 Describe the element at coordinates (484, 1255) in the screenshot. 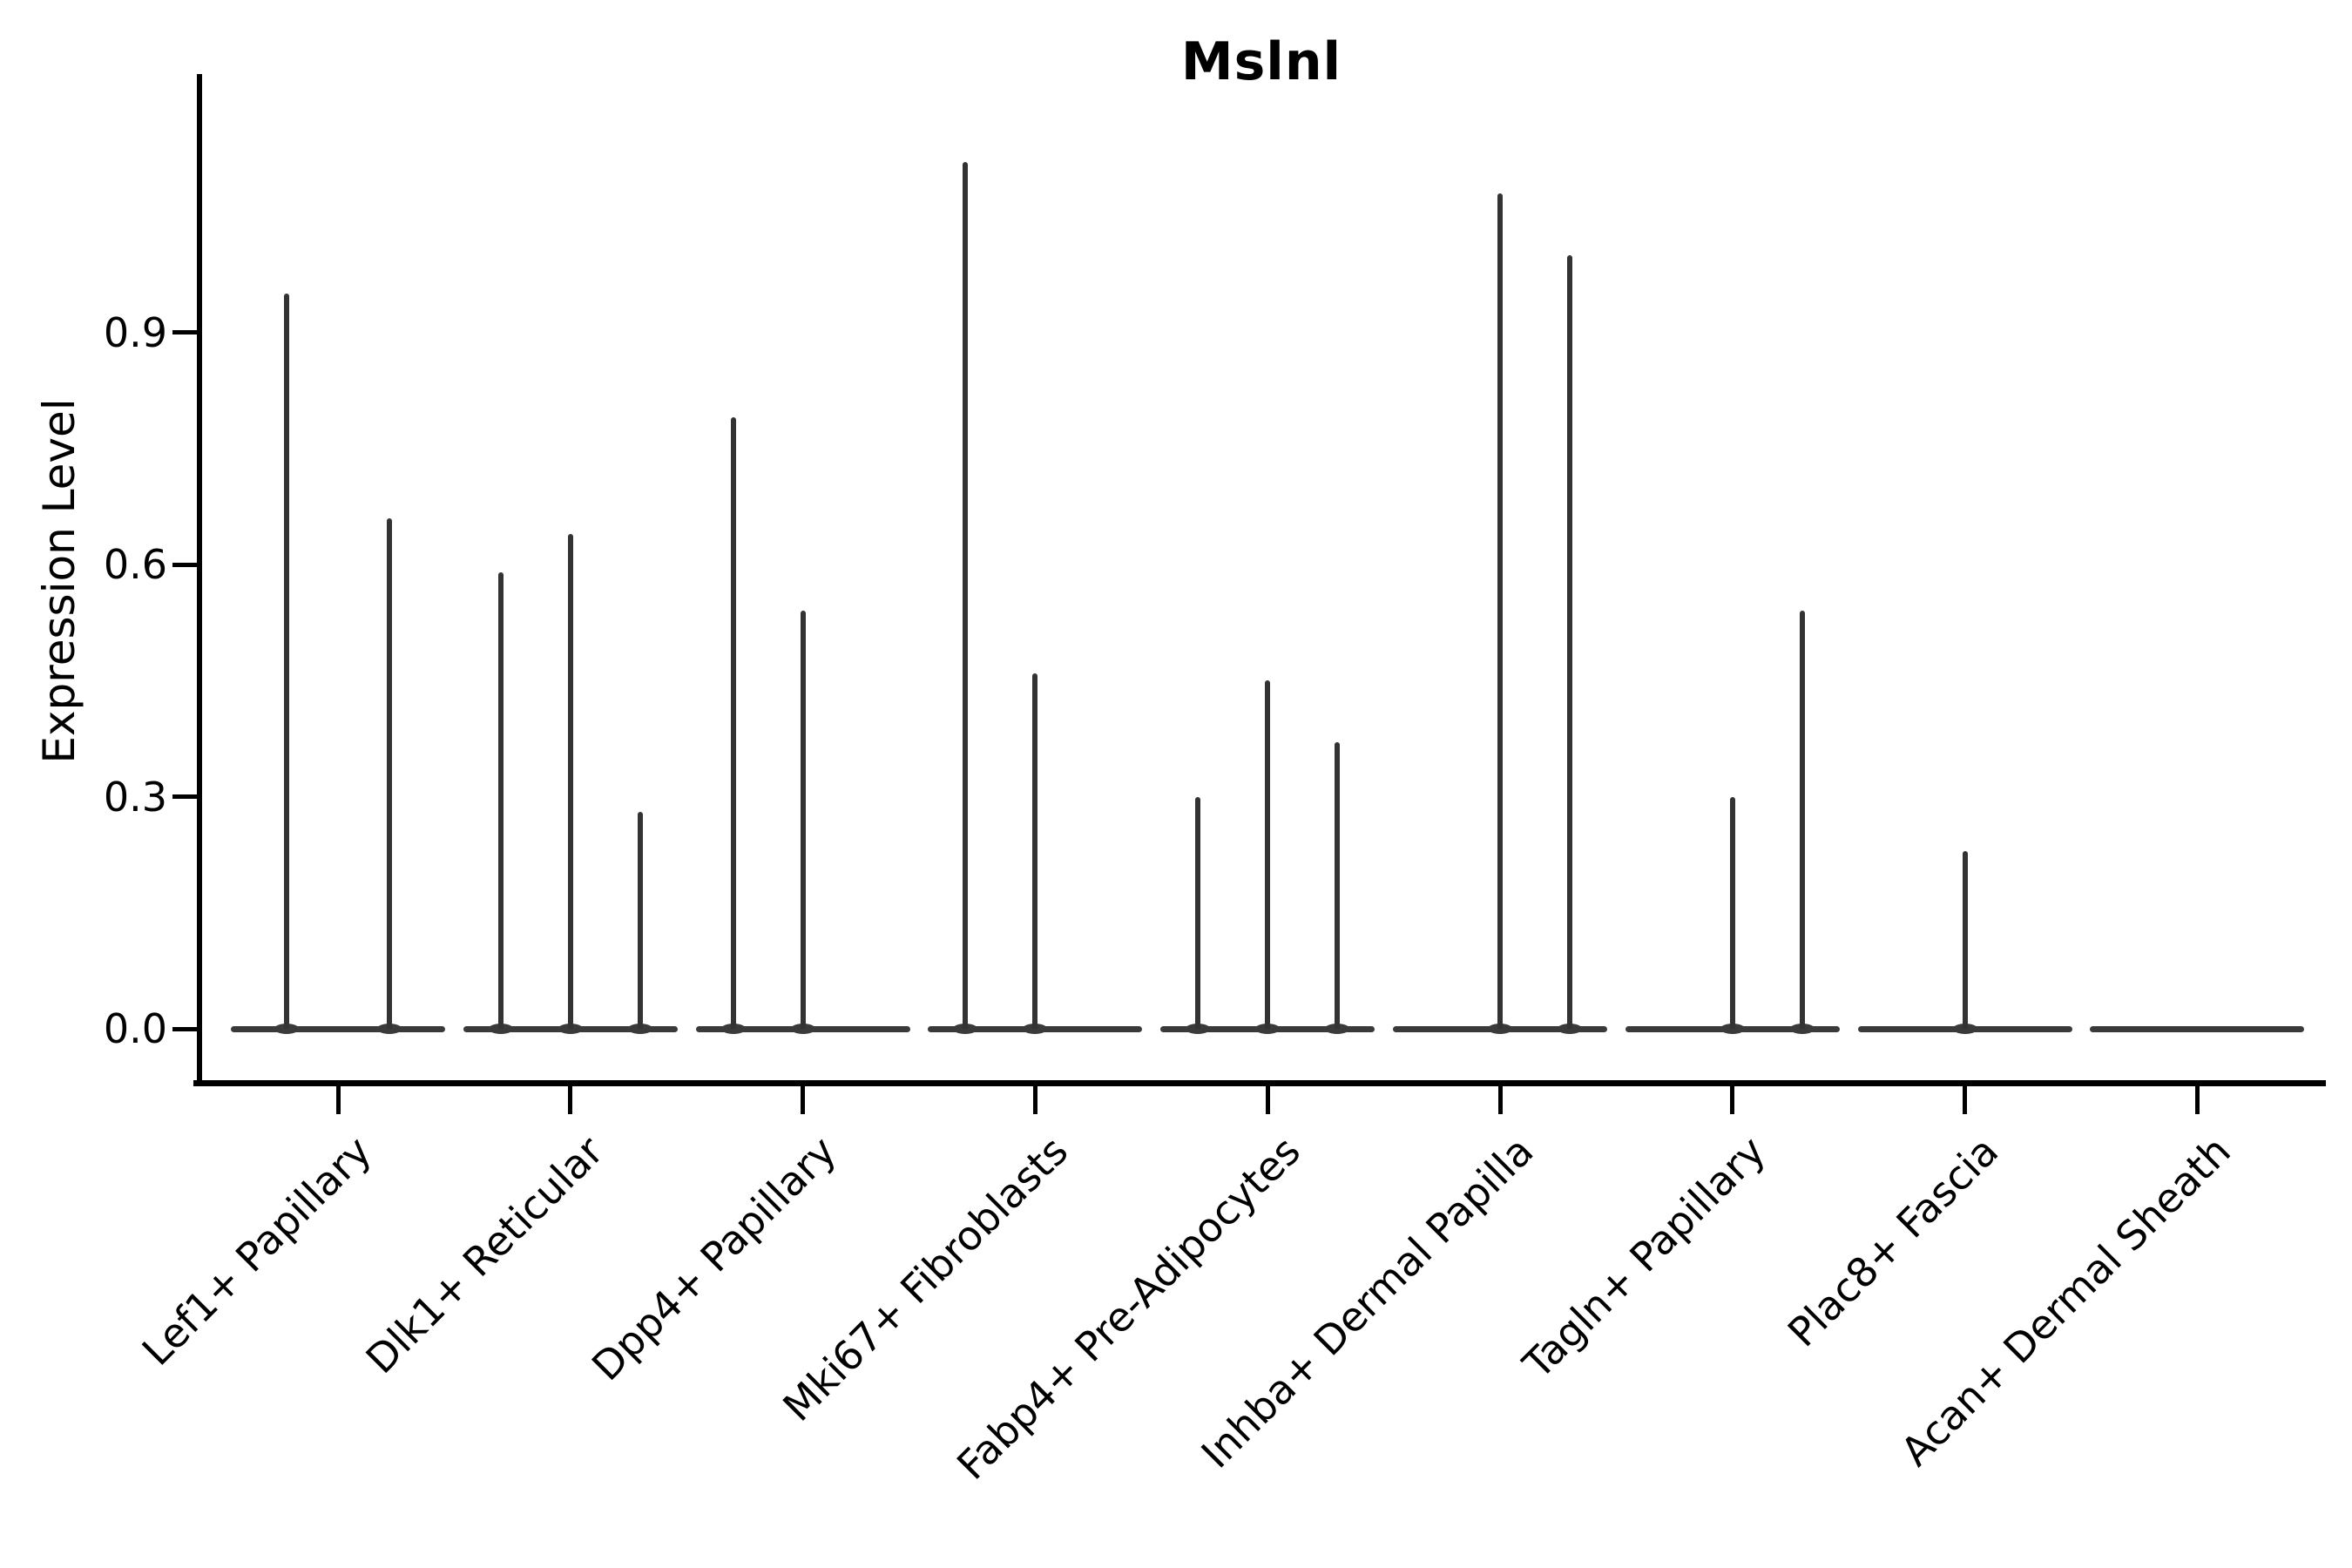

I see `category-label: Dlk1+ Reticular` at that location.